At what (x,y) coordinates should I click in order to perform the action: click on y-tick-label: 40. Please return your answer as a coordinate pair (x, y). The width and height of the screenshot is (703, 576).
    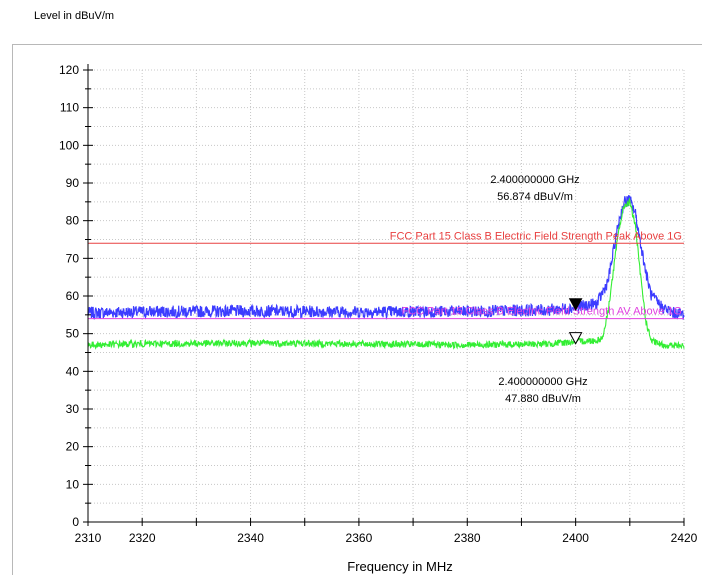
    Looking at the image, I should click on (73, 371).